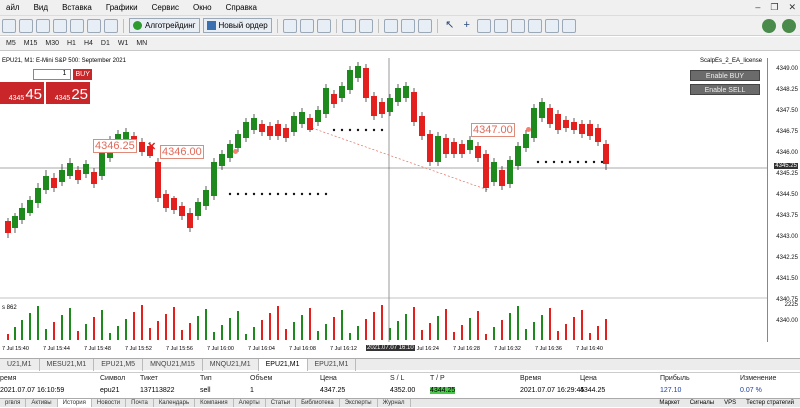 The height and width of the screenshot is (408, 800). I want to click on column-header: Прибыль, so click(675, 378).